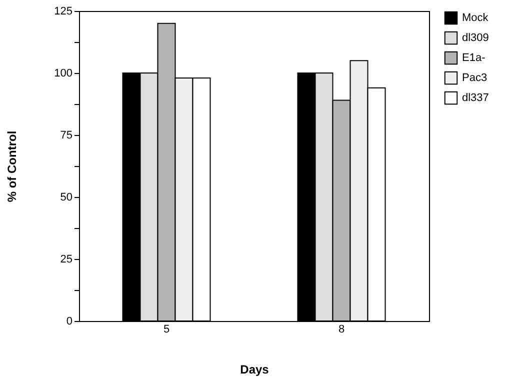  Describe the element at coordinates (255, 369) in the screenshot. I see `x-axis-title: Days` at that location.